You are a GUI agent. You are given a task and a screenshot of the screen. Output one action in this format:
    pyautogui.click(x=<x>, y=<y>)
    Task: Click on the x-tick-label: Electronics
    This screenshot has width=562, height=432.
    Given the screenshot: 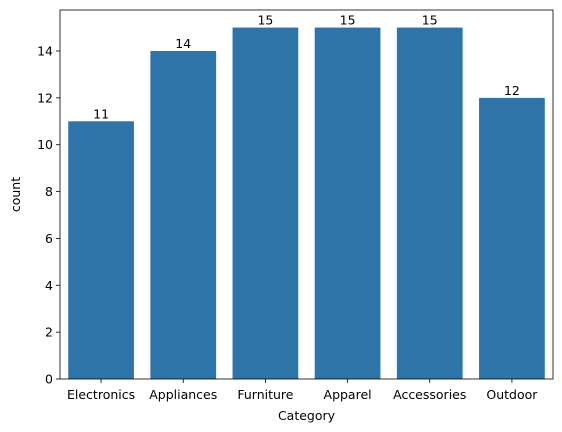 What is the action you would take?
    pyautogui.click(x=101, y=394)
    